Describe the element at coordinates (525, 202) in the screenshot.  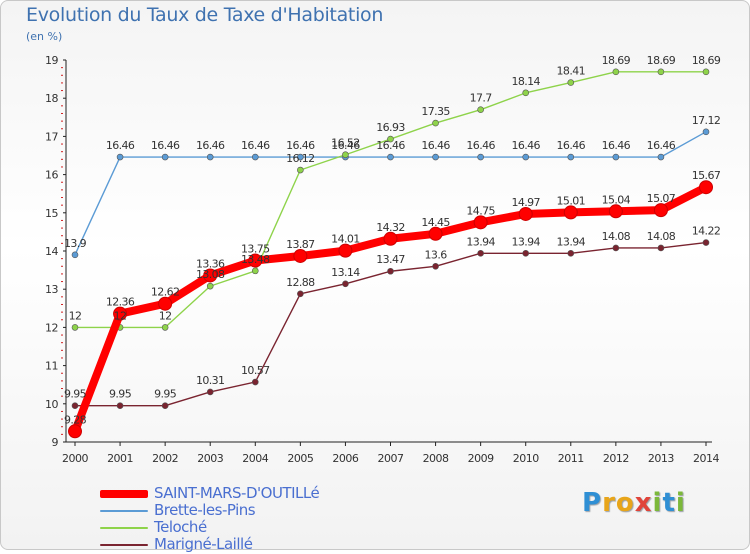
I see `data-label: 14.97` at that location.